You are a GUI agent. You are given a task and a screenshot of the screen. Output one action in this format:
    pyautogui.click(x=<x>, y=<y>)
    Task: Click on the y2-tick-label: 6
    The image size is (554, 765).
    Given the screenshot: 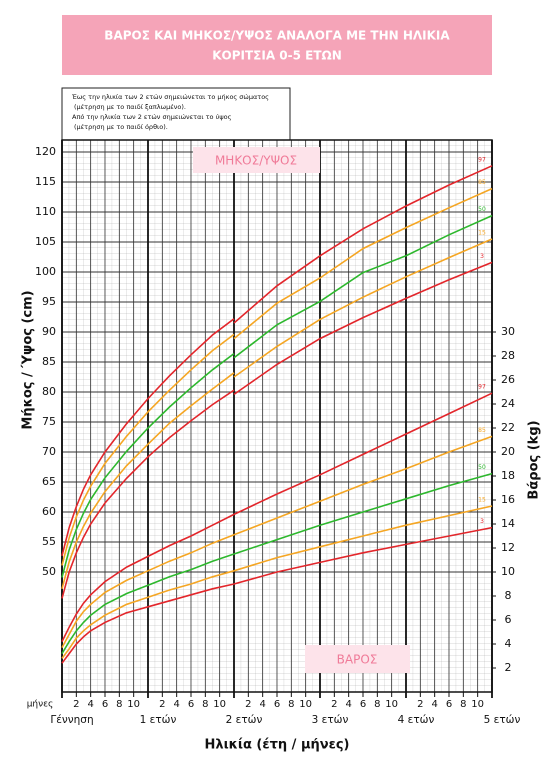 What is the action you would take?
    pyautogui.click(x=508, y=619)
    